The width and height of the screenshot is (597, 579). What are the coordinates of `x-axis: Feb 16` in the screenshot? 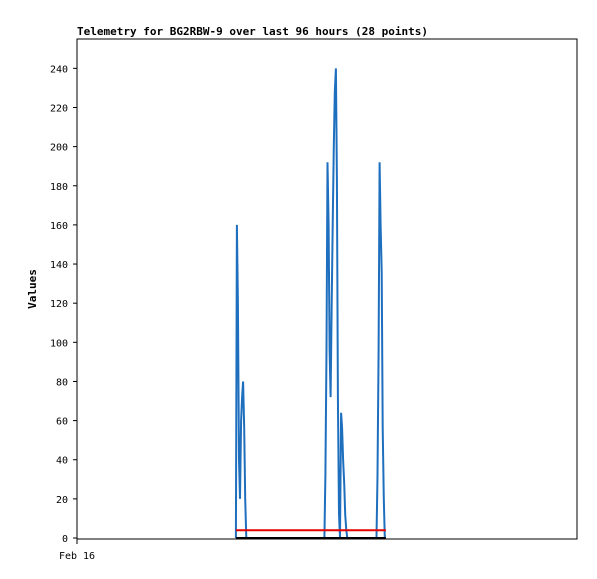 It's located at (77, 550).